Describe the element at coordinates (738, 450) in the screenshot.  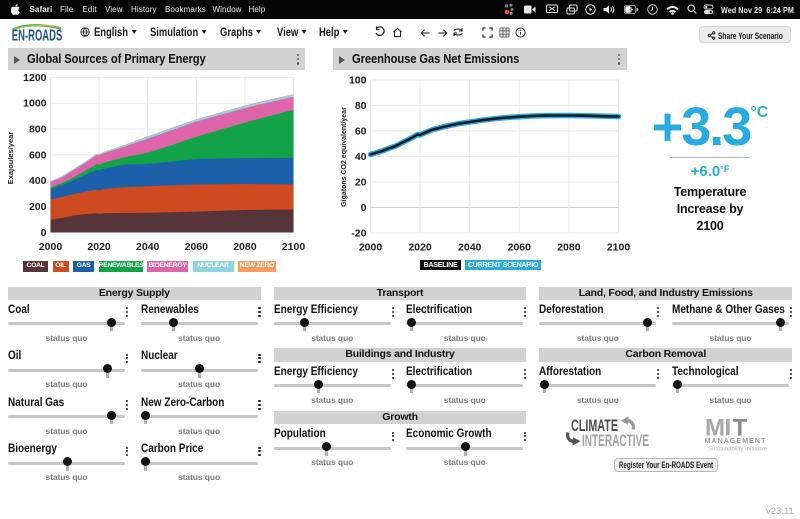
I see `svg-text: Sustainability Initiative` at that location.